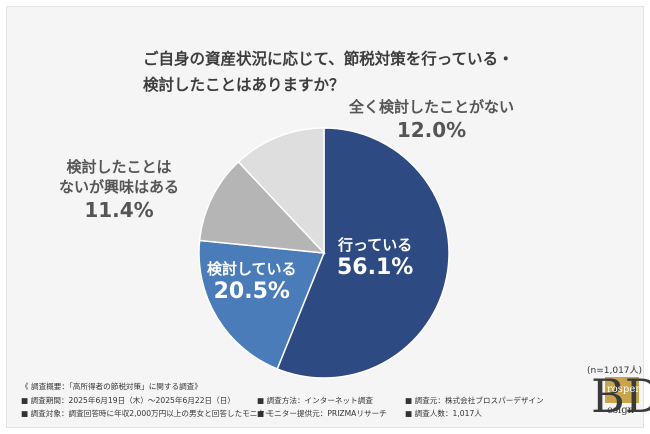  I want to click on label-slice-1: 検討している 20.5%, so click(252, 282).